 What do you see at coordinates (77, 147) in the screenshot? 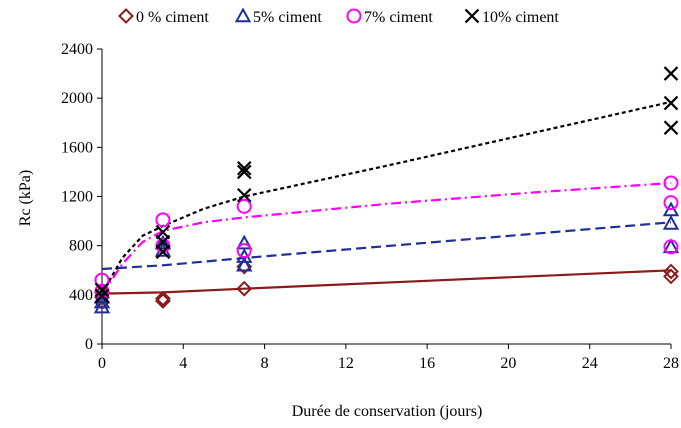
I see `y-tick-label: 1600` at bounding box center [77, 147].